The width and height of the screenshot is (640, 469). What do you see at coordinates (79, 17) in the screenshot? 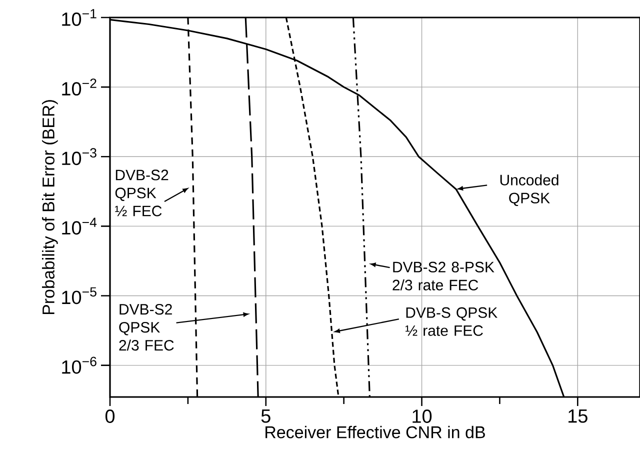
I see `y-tick-label: 10$^{−1}$` at bounding box center [79, 17].